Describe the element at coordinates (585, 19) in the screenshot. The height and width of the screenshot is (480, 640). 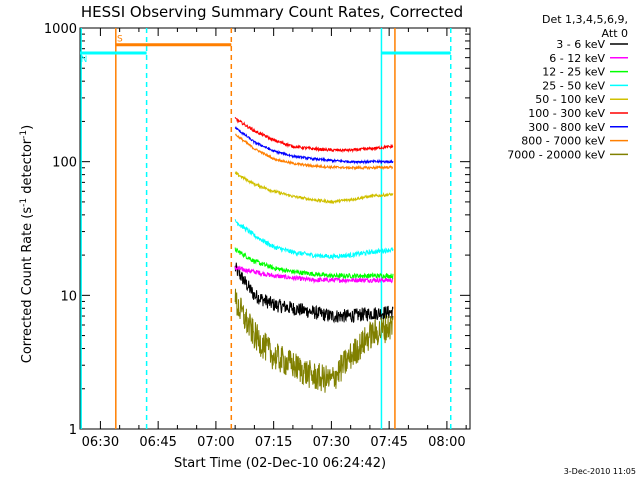
I see `legend-header: Det 1,3,4,5,6,9,` at that location.